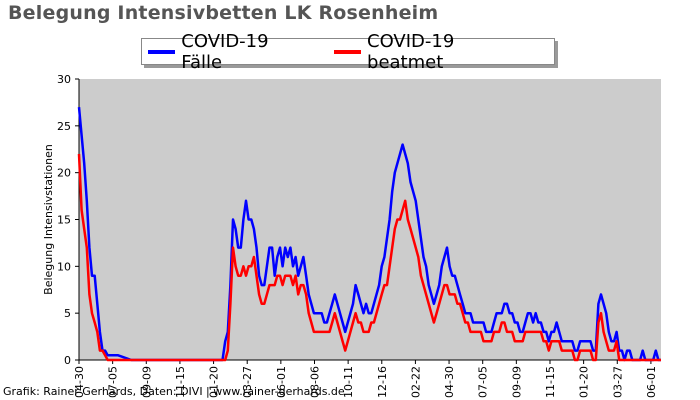 Image resolution: width=700 pixels, height=400 pixels. I want to click on y-tick-label-5: 5, so click(67, 313).